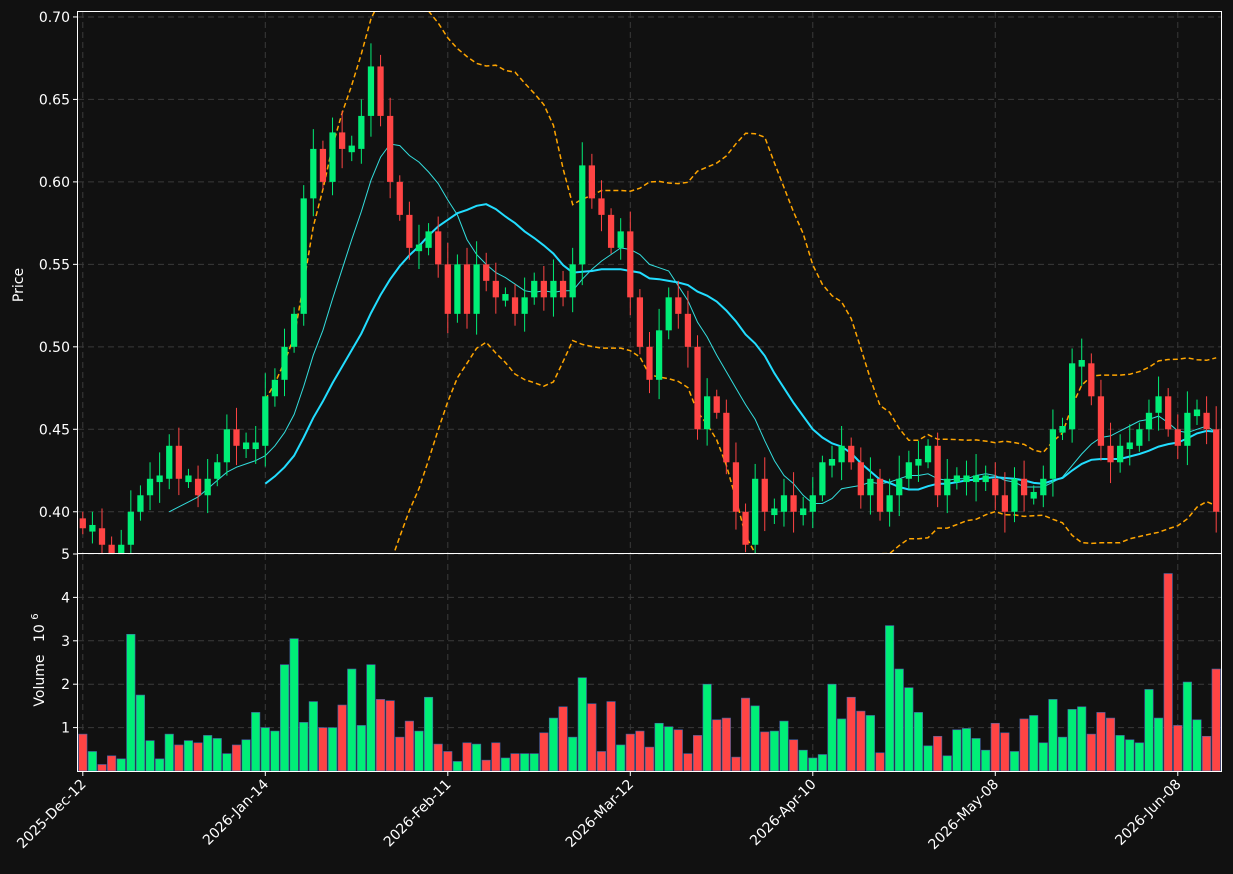  I want to click on price-tick-label: 0.50, so click(54, 348).